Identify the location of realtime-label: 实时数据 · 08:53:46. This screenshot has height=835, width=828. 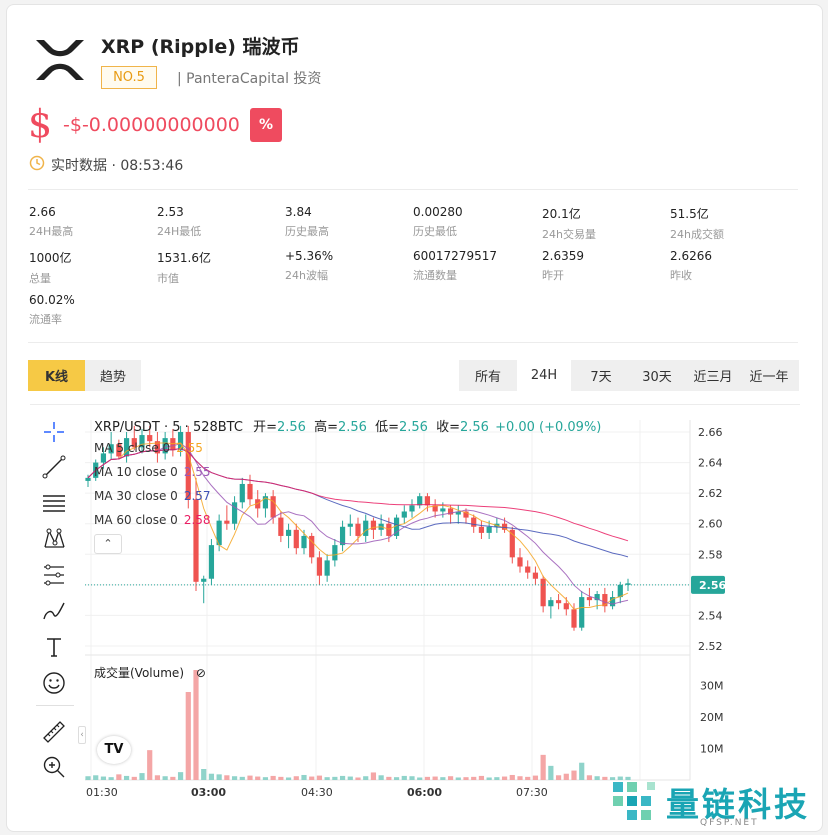
(117, 166).